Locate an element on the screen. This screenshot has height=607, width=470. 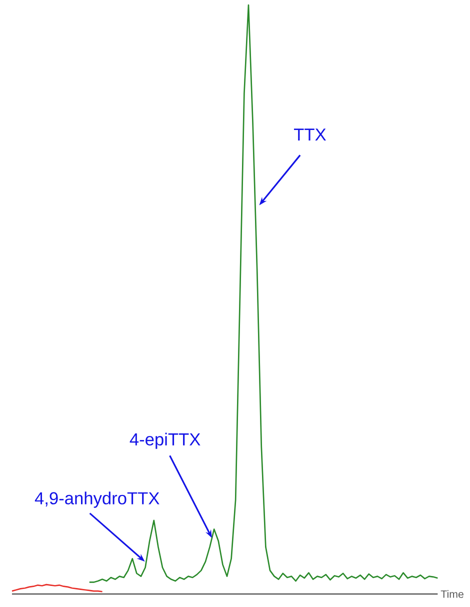
x-axis-title: Time is located at coordinates (452, 594).